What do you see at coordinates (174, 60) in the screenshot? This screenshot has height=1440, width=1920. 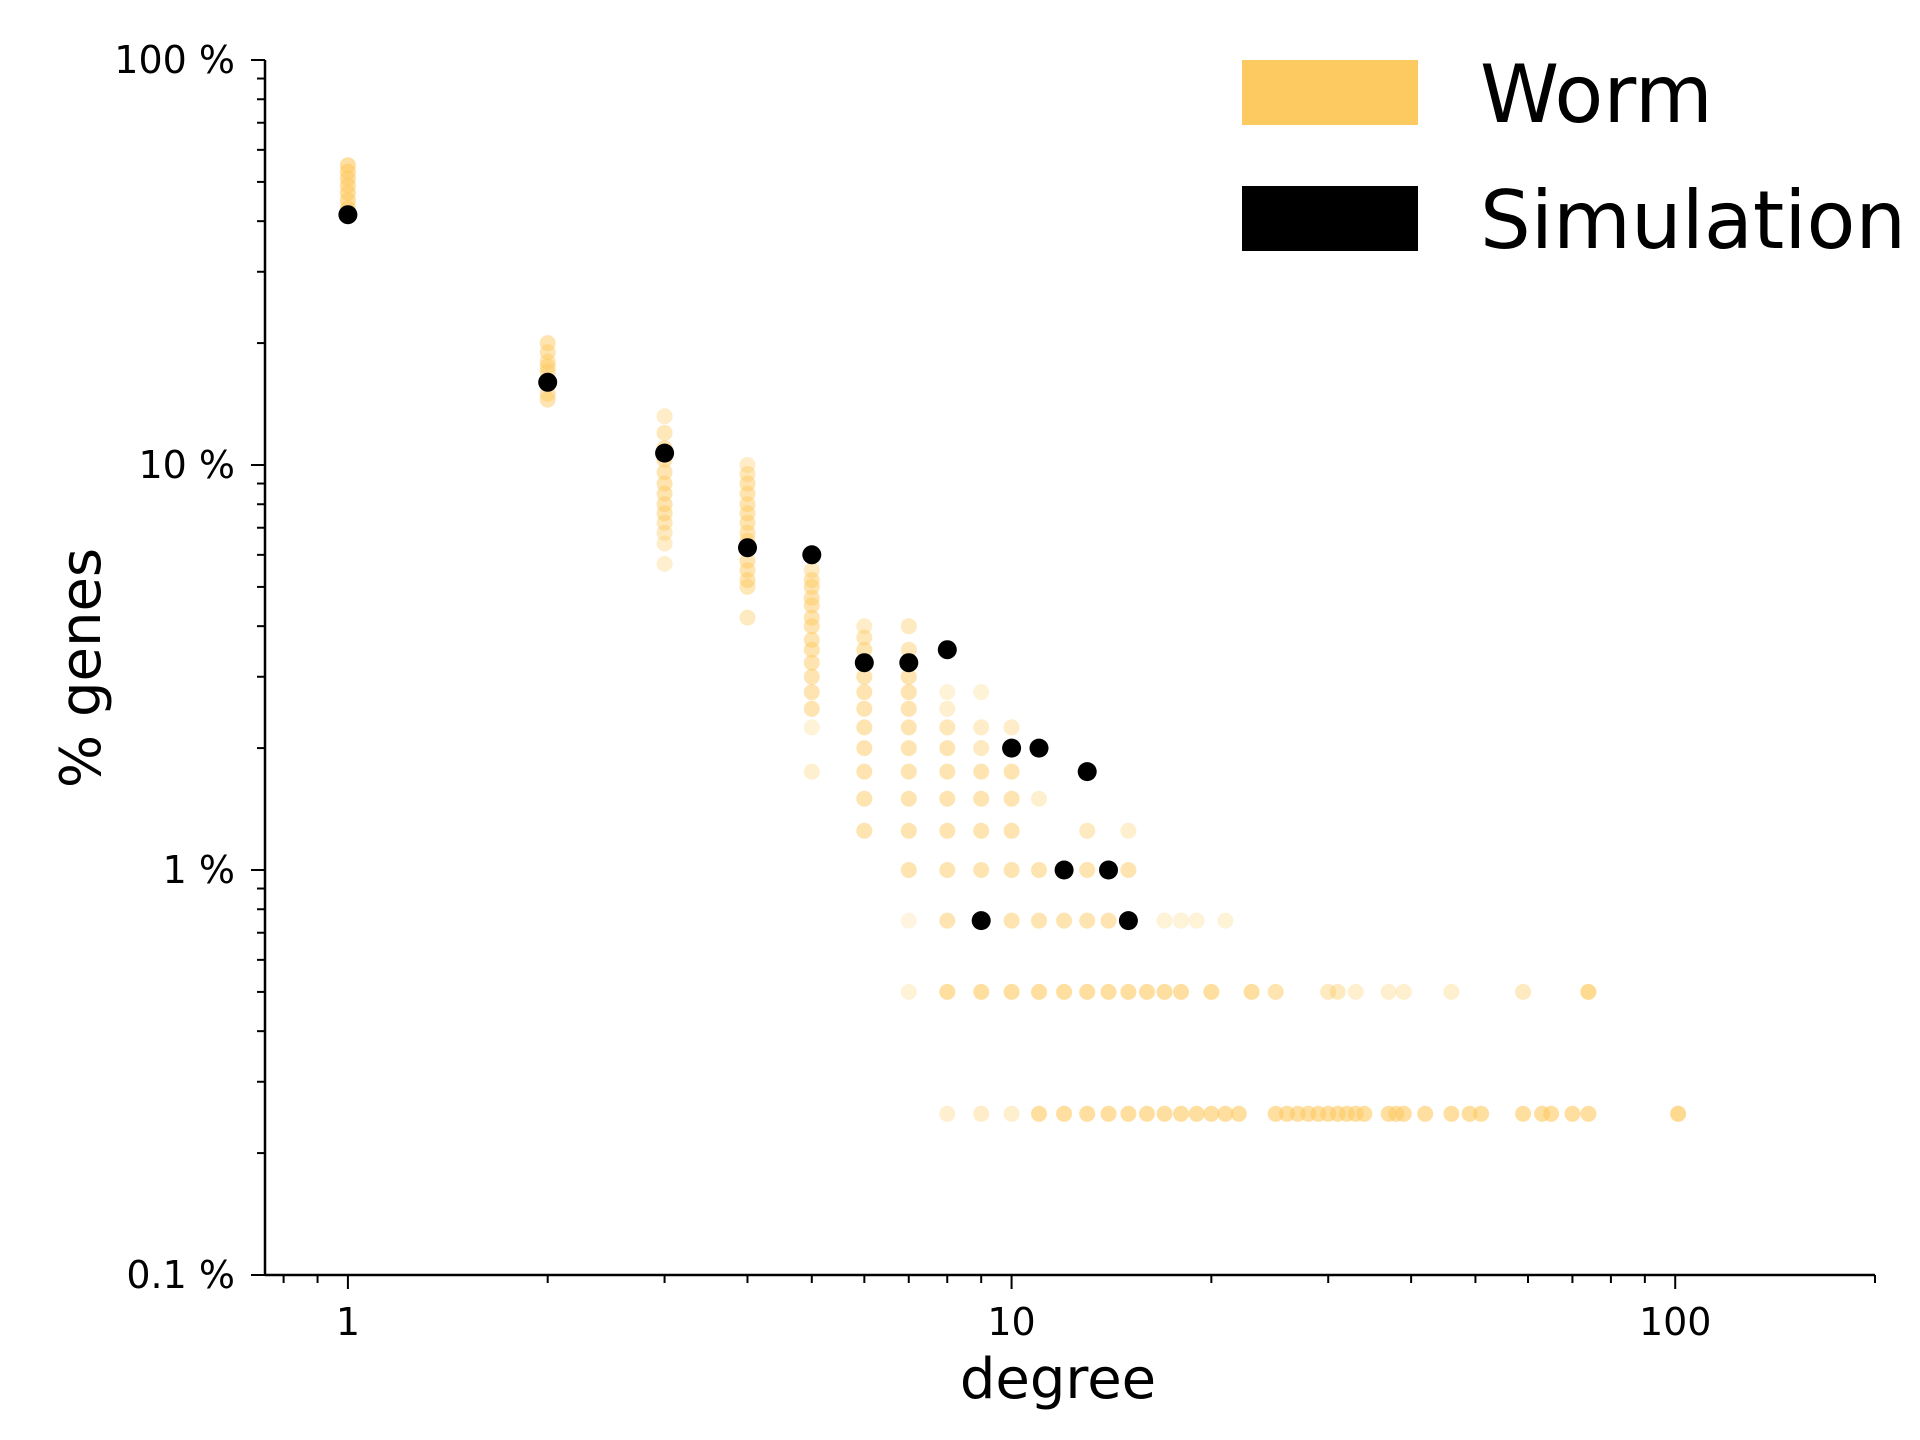 I see `y-tick-label: 100 %` at bounding box center [174, 60].